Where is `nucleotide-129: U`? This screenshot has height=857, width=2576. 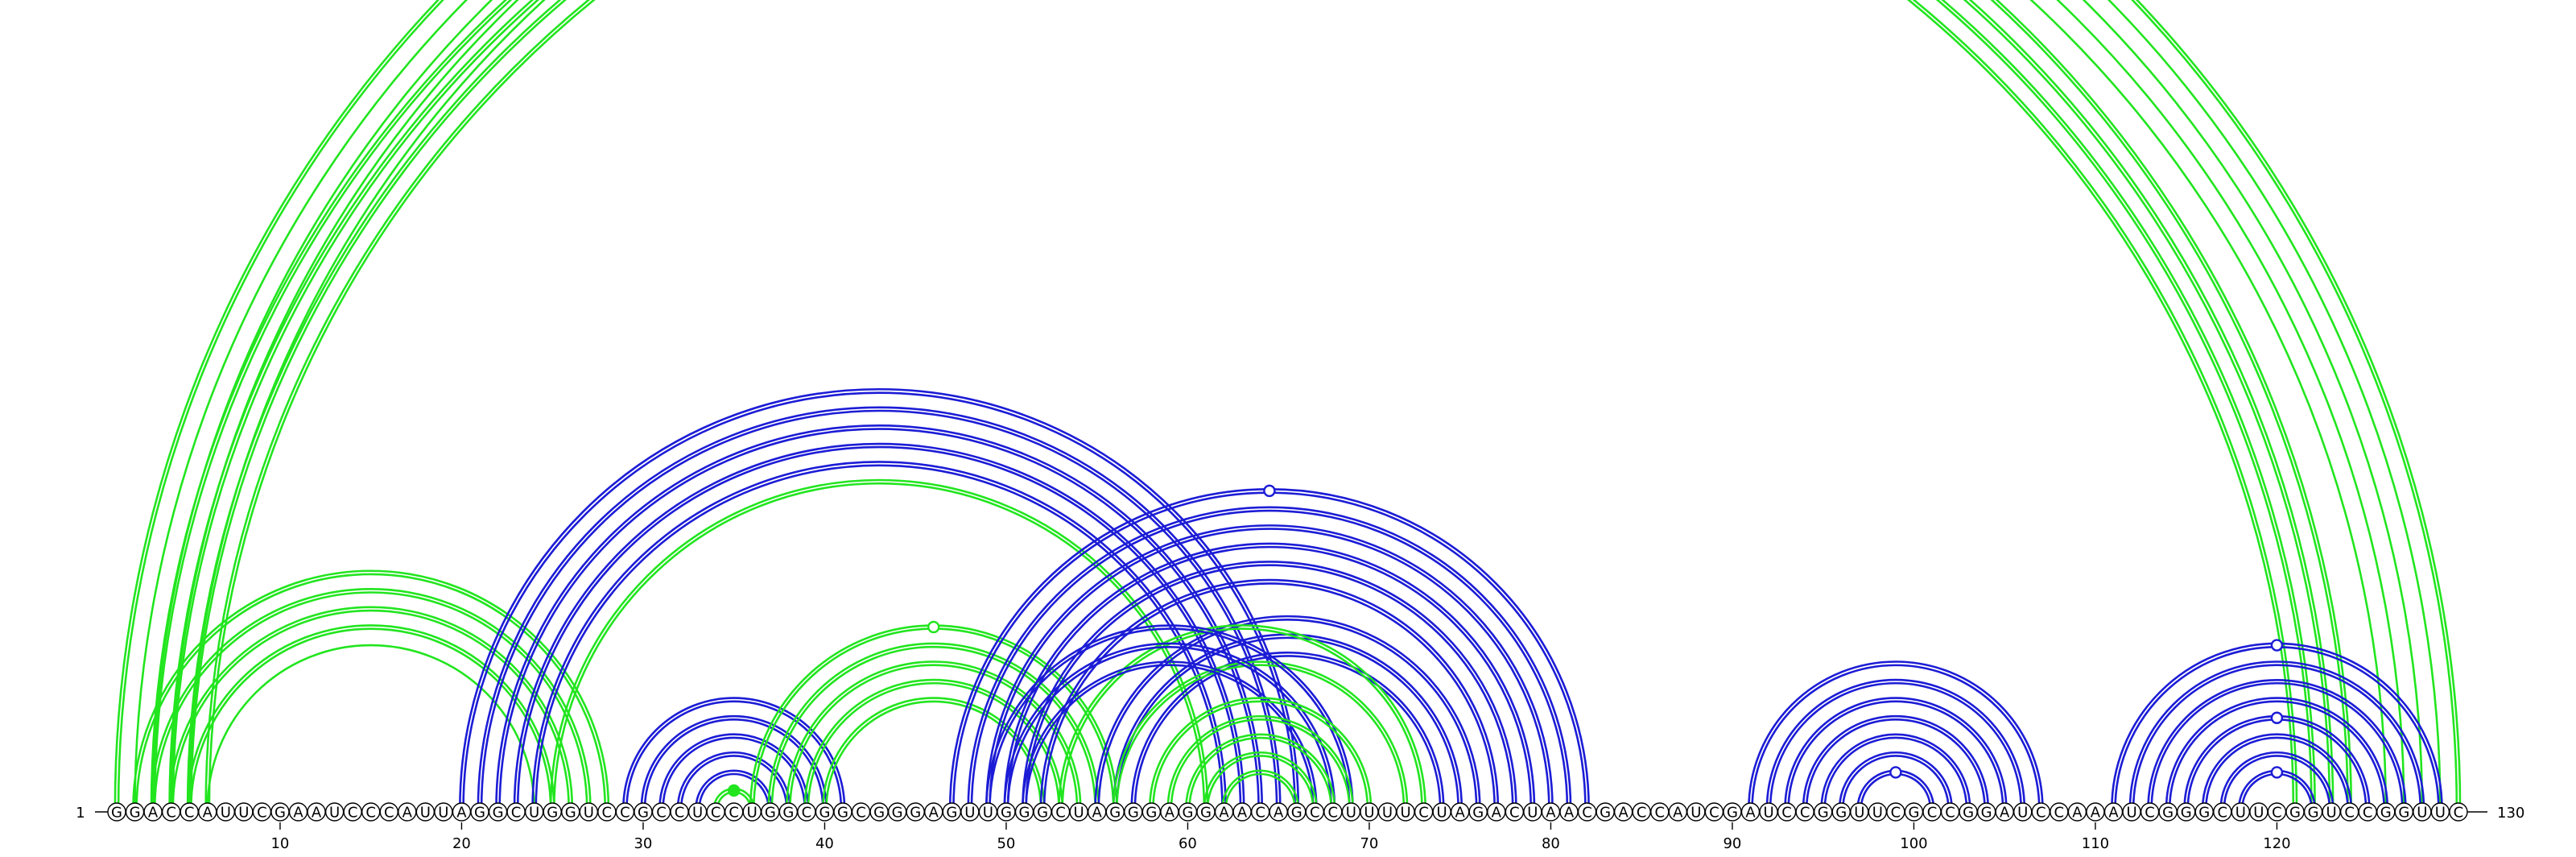
nucleotide-129: U is located at coordinates (2440, 812).